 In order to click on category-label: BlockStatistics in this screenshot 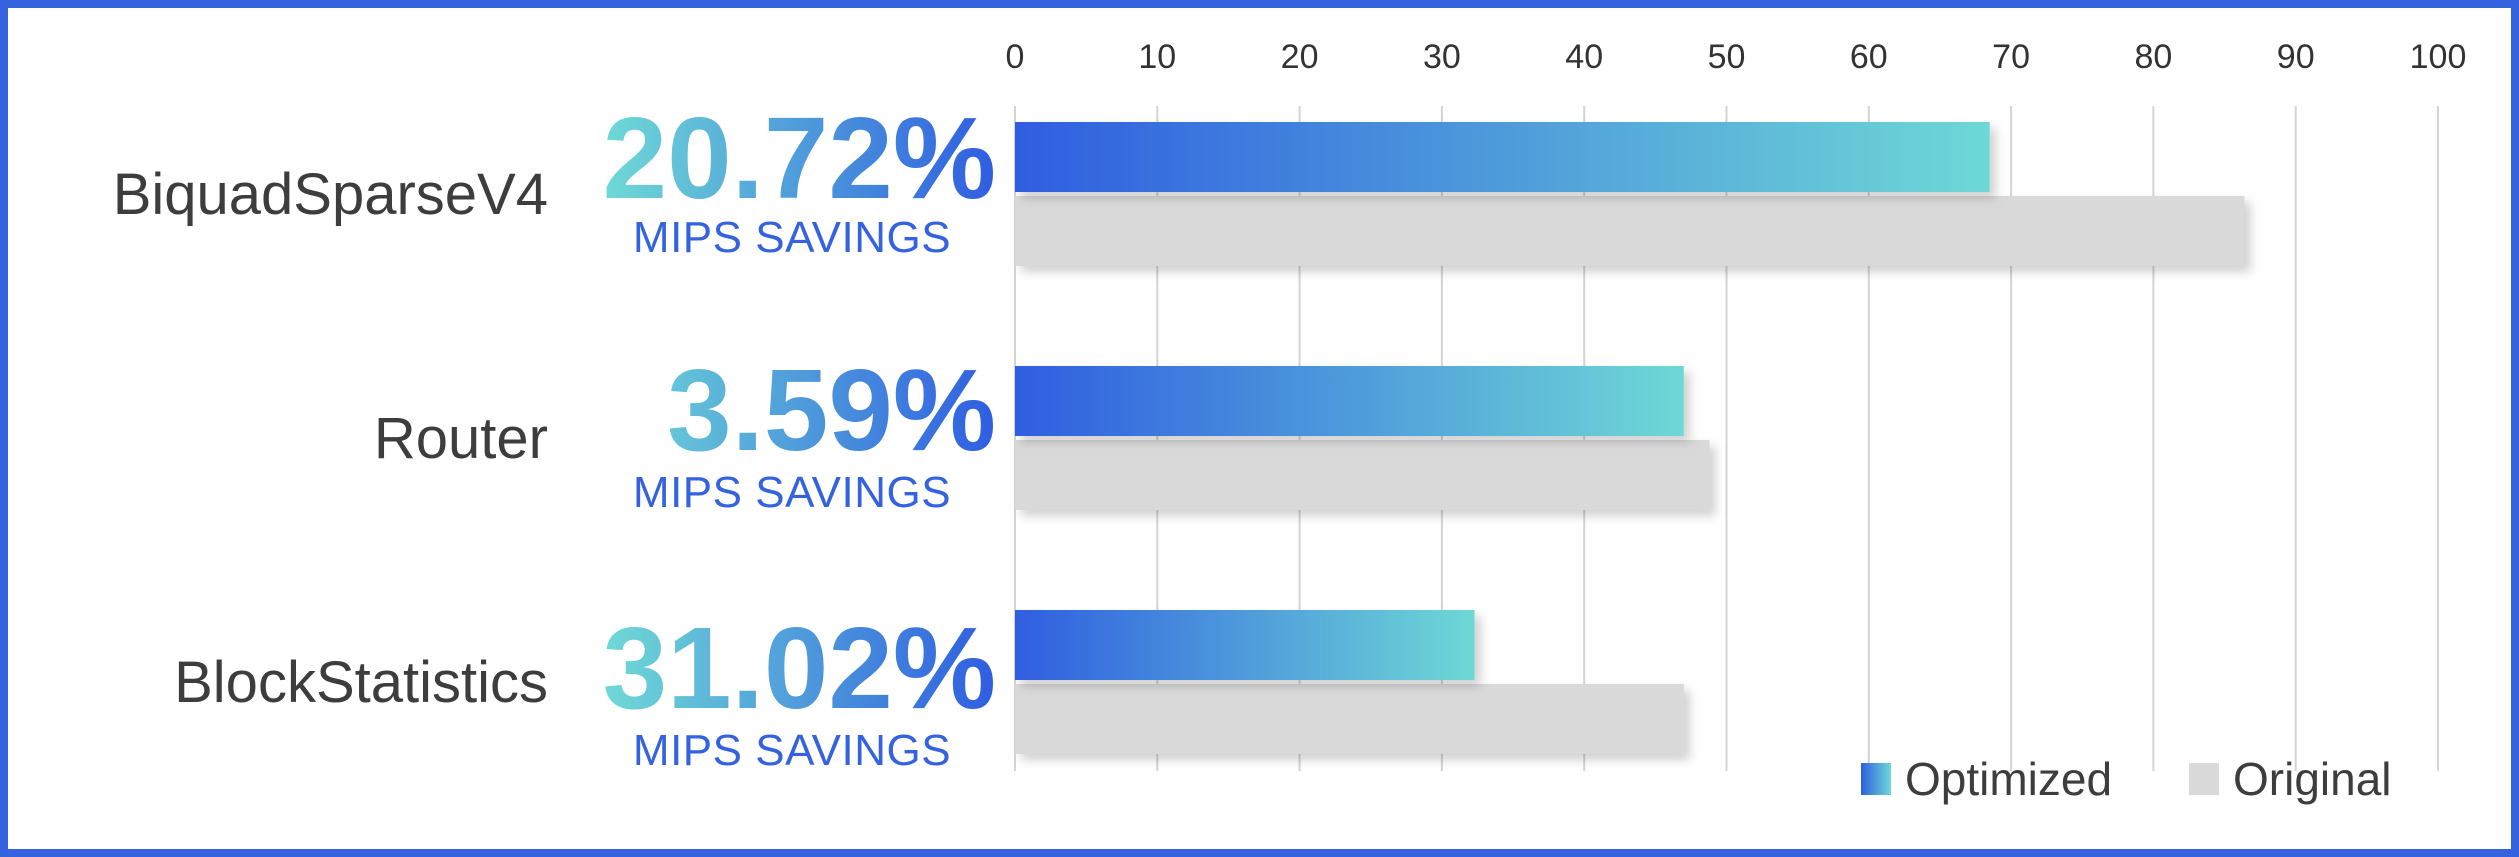, I will do `click(361, 682)`.